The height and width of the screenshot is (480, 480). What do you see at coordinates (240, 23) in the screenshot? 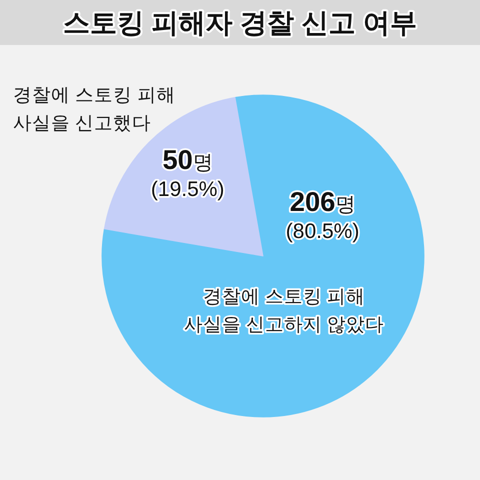
I see `title: 스토킹 피해자 경찰 신고 여부` at bounding box center [240, 23].